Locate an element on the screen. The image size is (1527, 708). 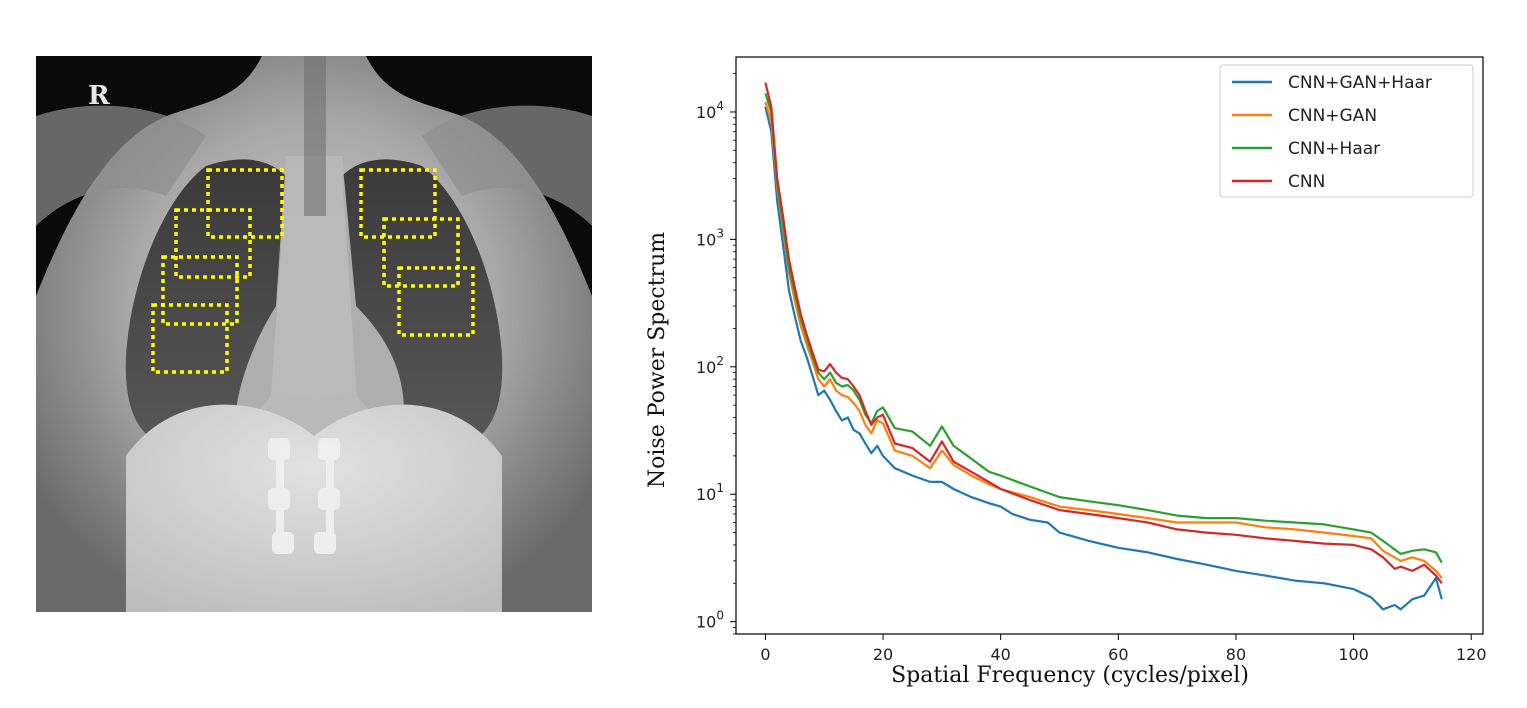
y-tick-label: 10¹ is located at coordinates (710, 492).